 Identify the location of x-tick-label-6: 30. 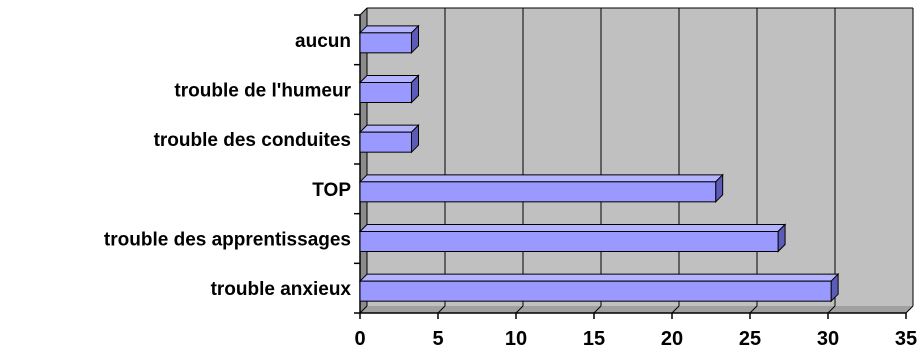
(828, 339).